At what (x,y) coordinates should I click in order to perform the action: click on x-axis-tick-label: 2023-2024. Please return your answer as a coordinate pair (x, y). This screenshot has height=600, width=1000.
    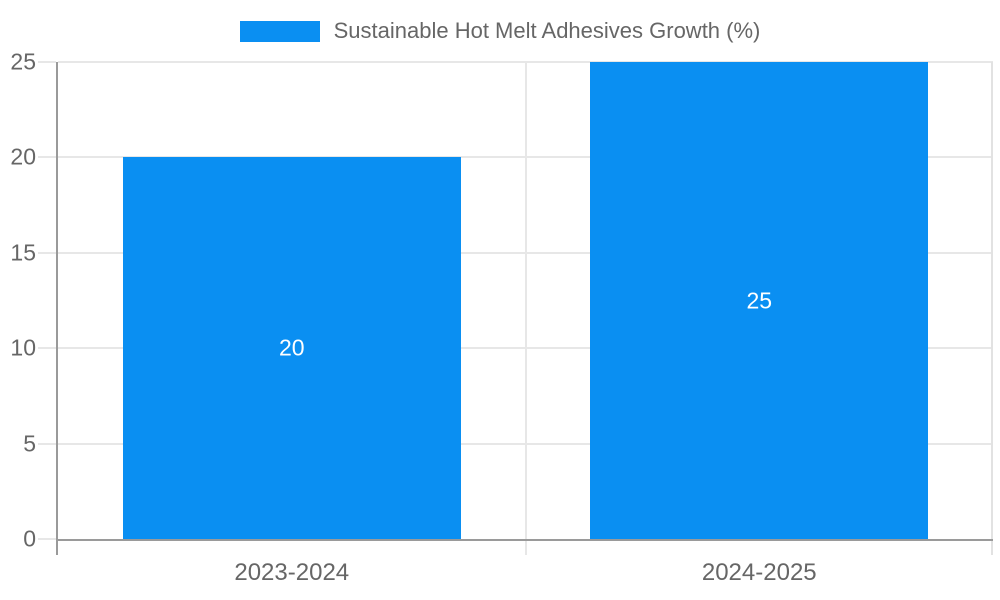
    Looking at the image, I should click on (292, 572).